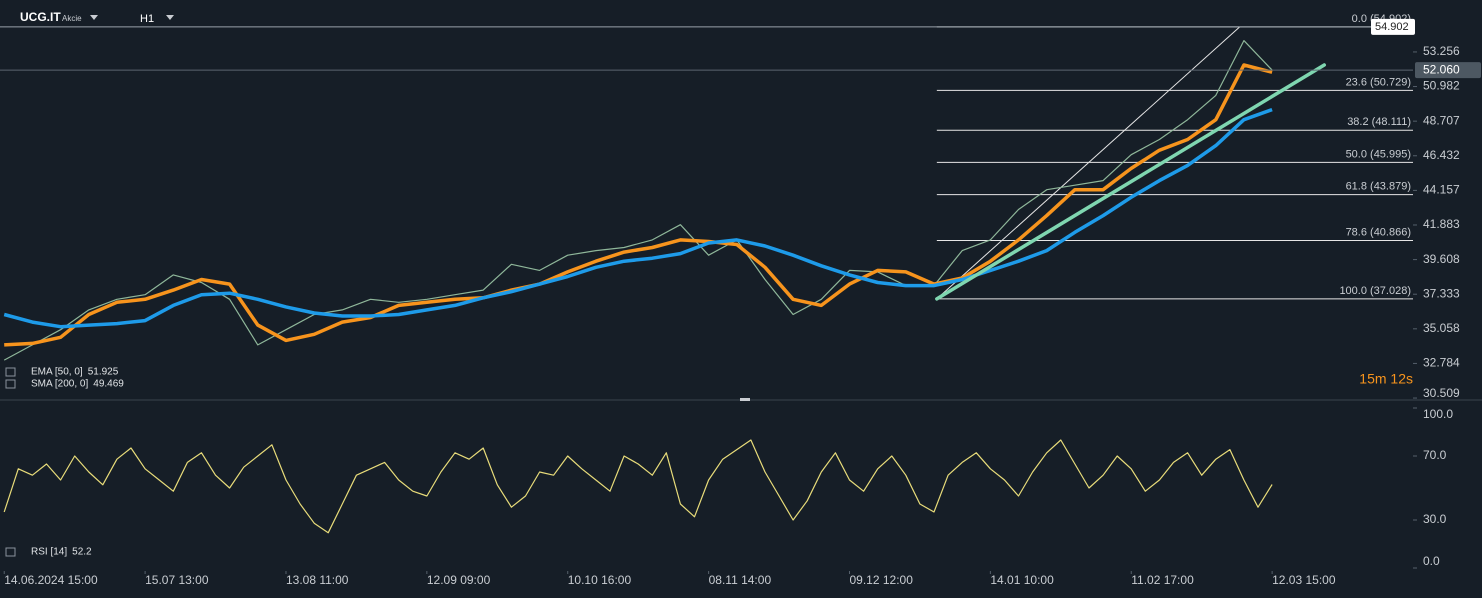 This screenshot has height=598, width=1482. I want to click on y-tick-label: 37.333, so click(1441, 293).